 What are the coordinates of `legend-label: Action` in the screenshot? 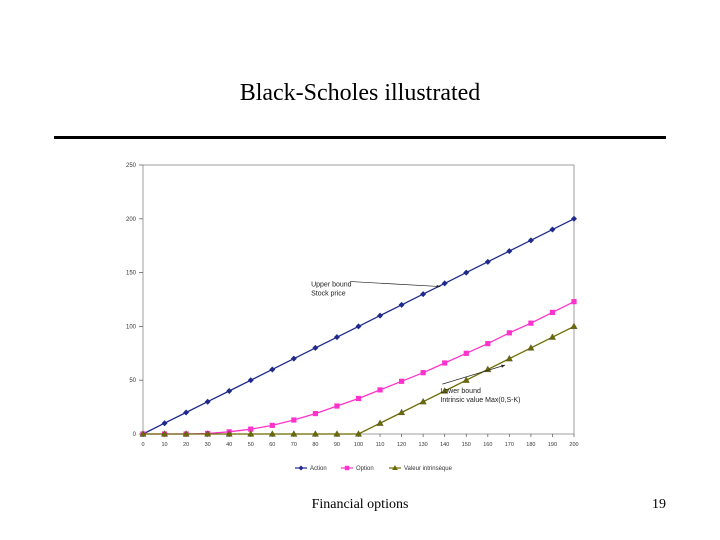 It's located at (318, 469).